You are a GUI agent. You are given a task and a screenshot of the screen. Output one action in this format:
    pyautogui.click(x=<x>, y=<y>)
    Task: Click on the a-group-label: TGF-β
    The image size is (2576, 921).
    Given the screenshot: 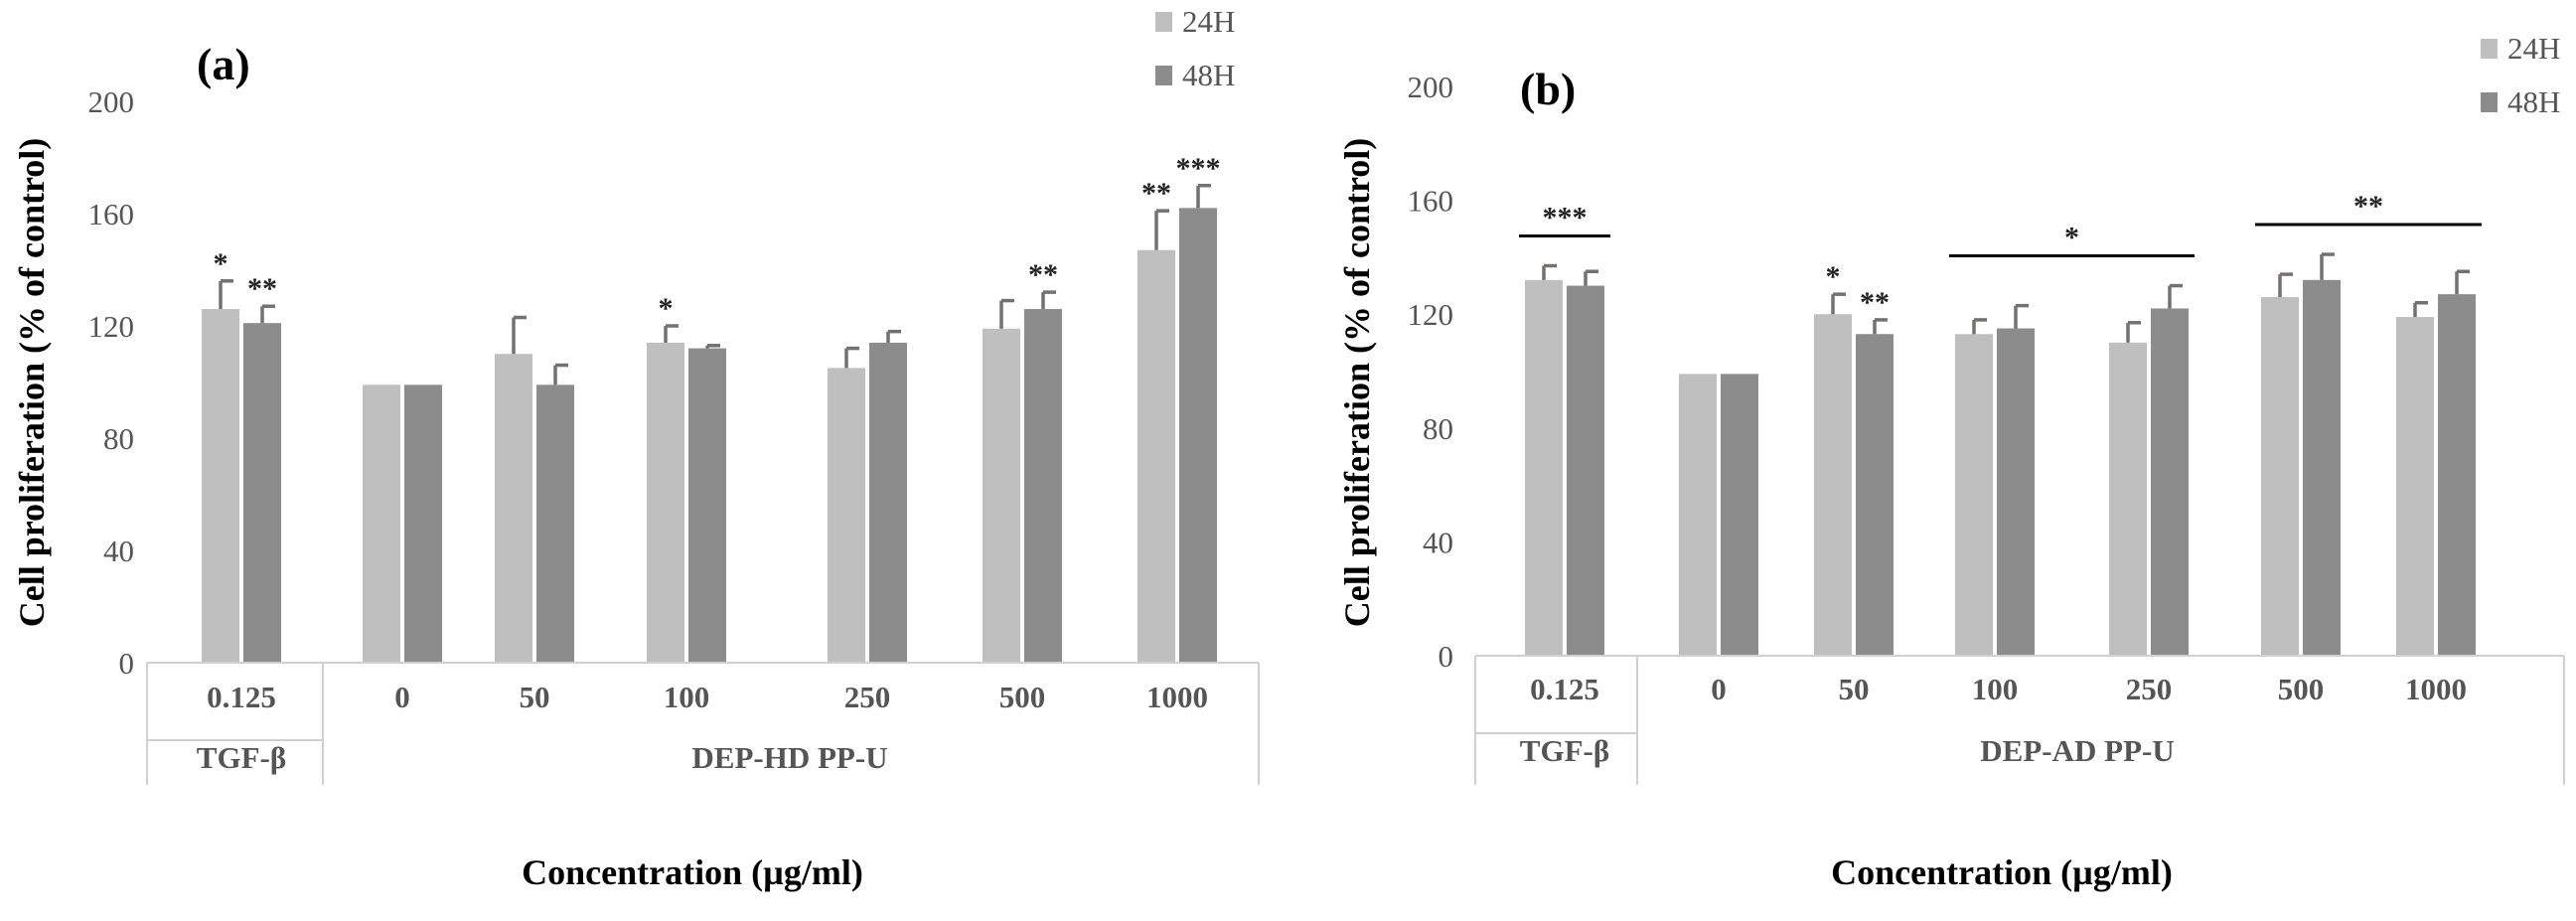 What is the action you would take?
    pyautogui.click(x=241, y=757)
    